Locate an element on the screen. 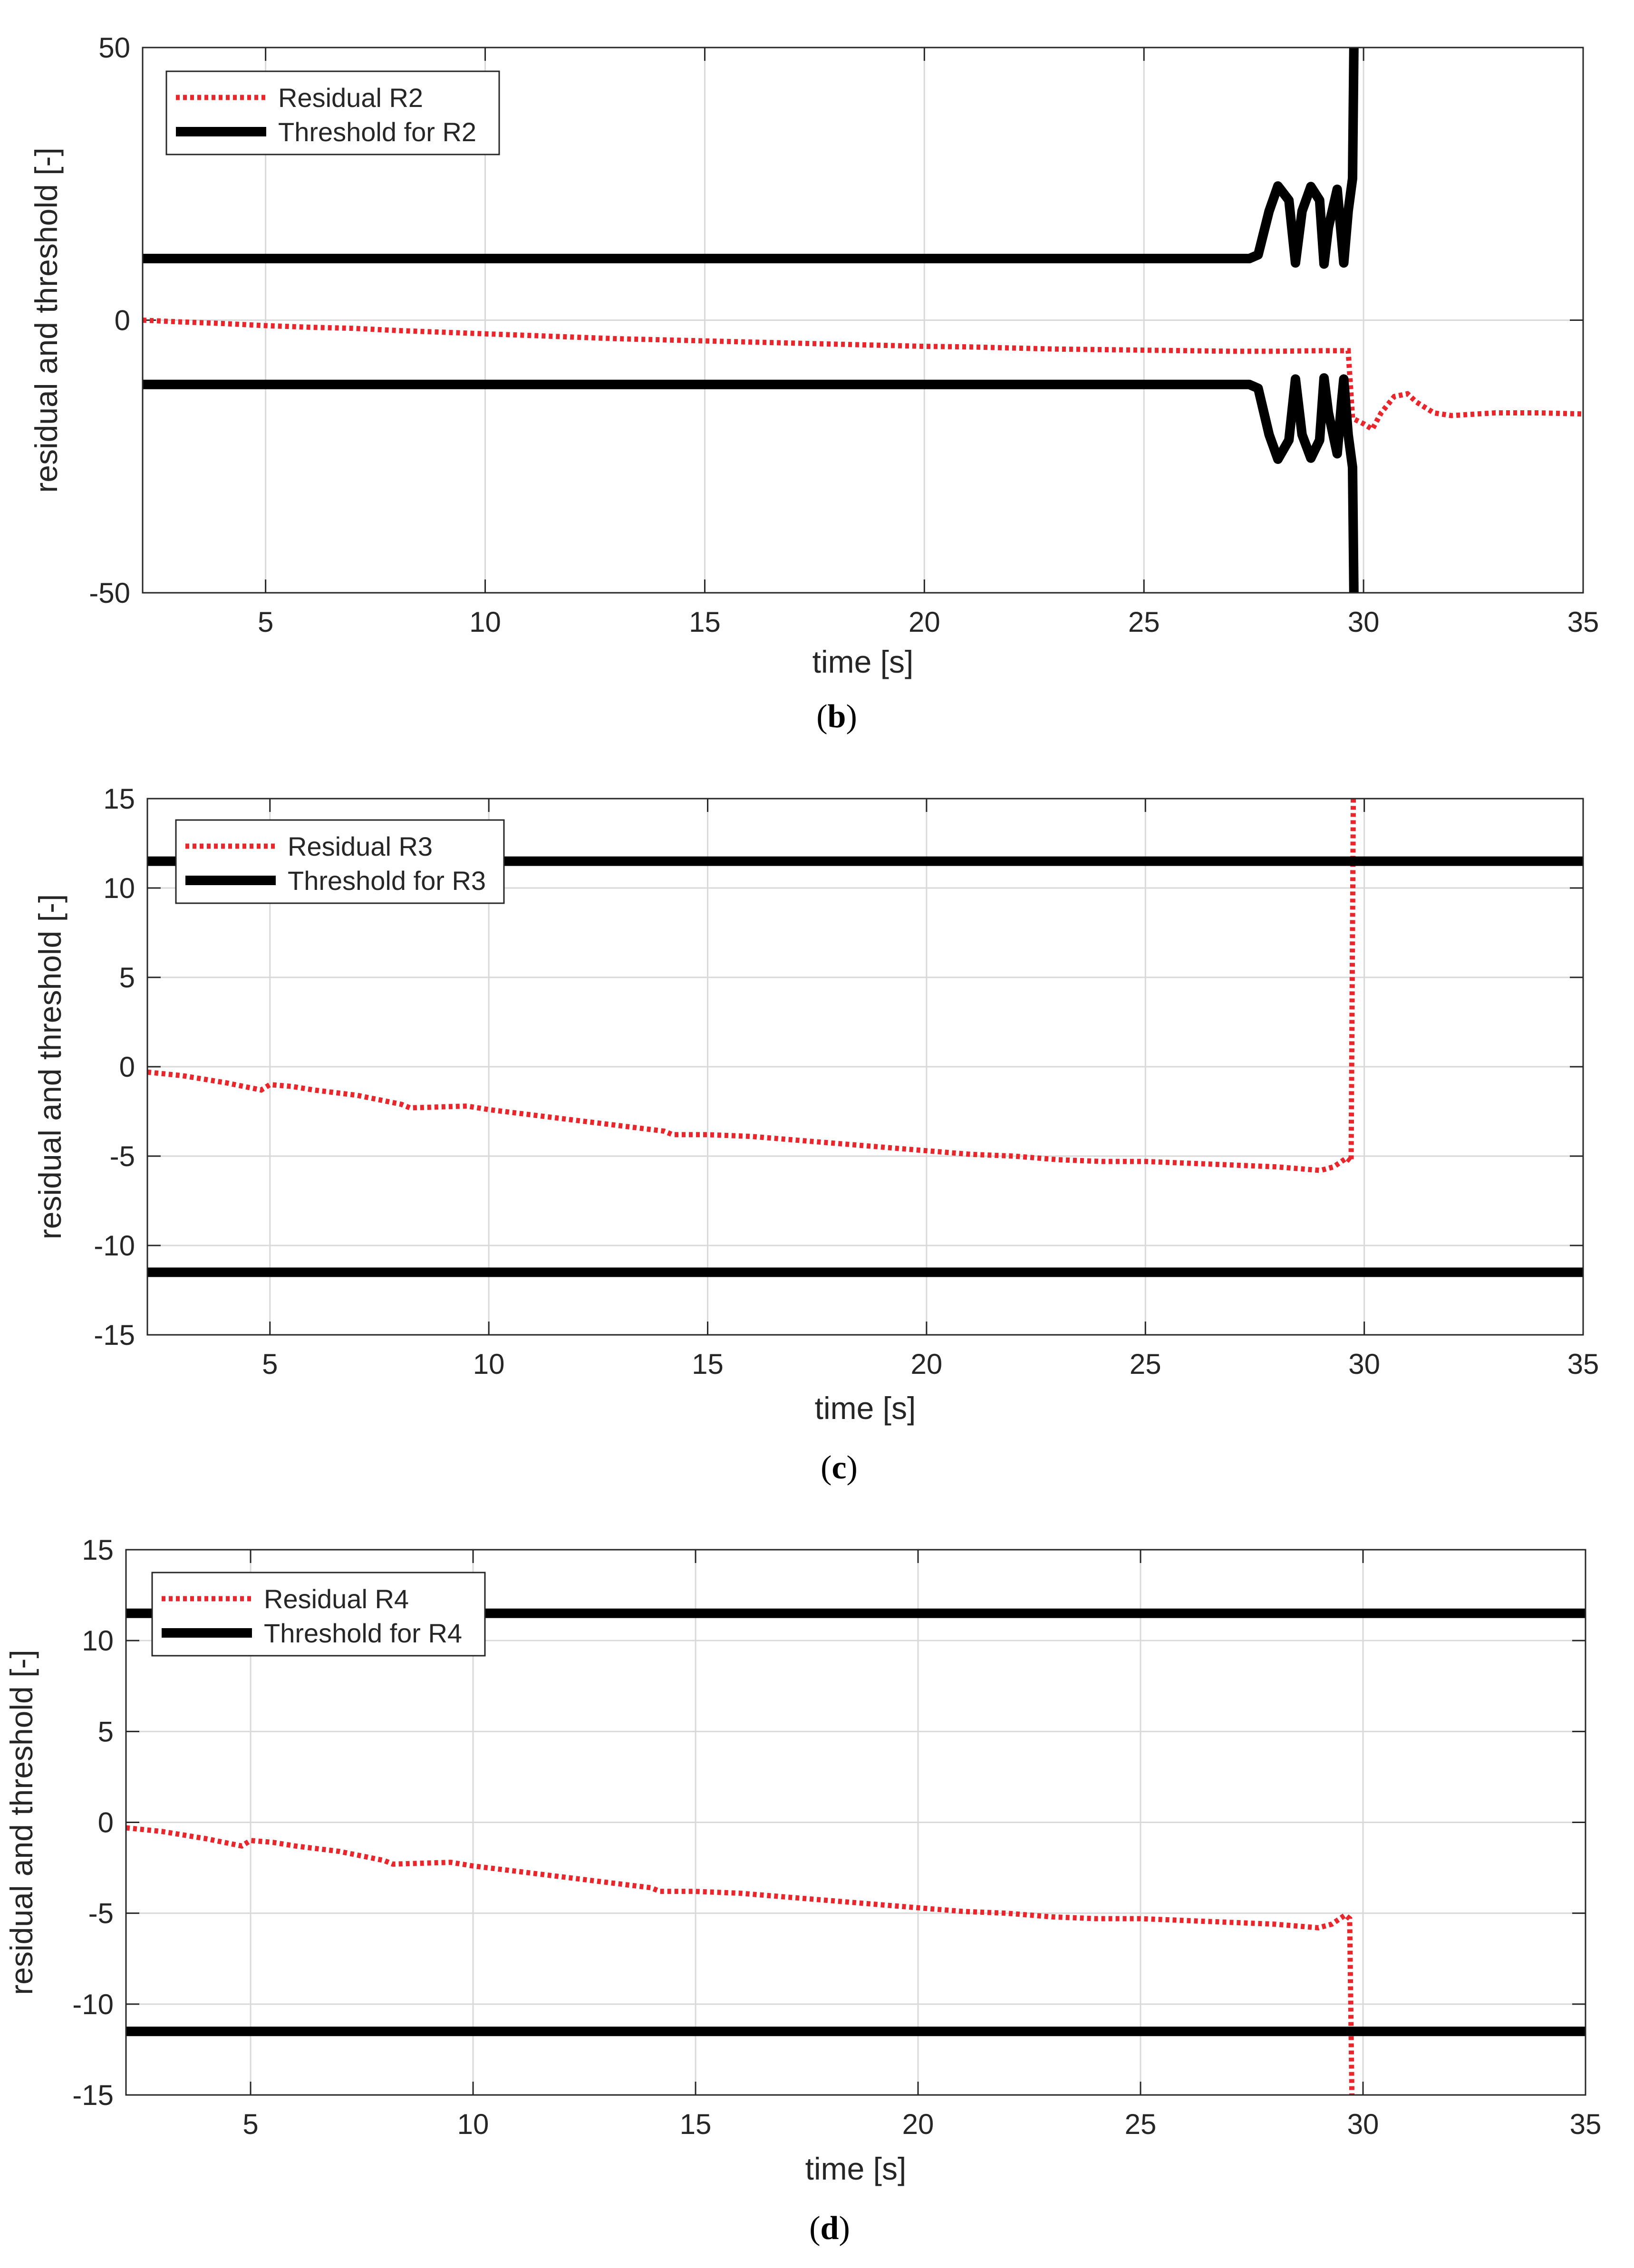 This screenshot has height=2268, width=1634. legend: Residual R3 Threshold for R3 is located at coordinates (340, 861).